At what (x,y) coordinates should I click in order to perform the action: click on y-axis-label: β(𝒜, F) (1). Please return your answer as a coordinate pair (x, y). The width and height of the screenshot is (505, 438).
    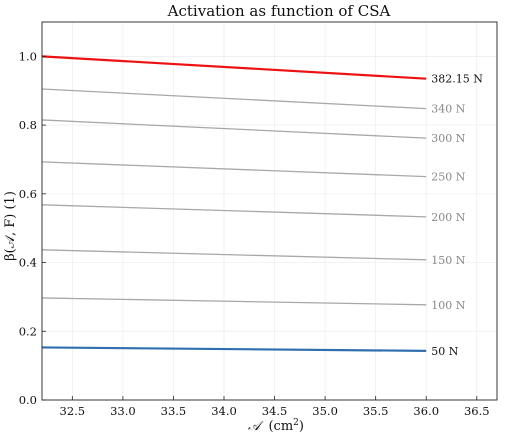
    Looking at the image, I should click on (10, 226).